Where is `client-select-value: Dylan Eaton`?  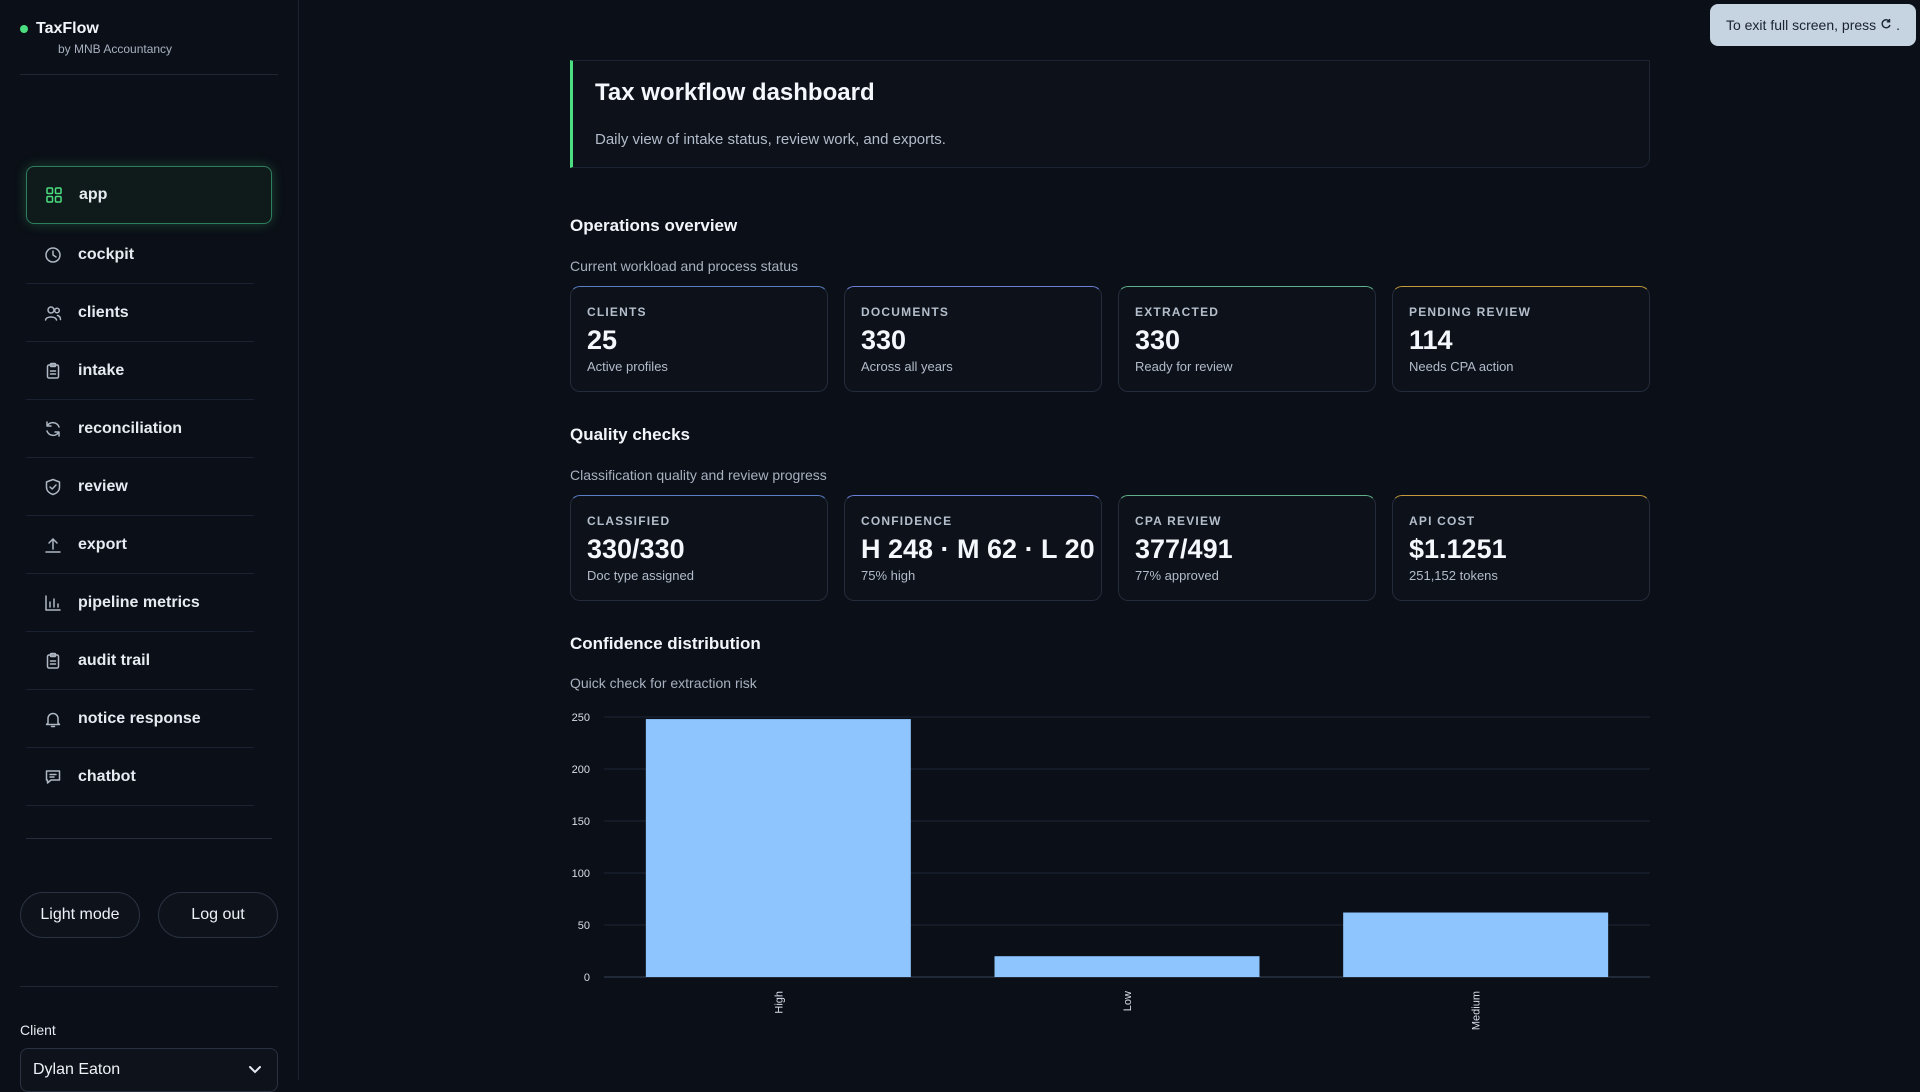 client-select-value: Dylan Eaton is located at coordinates (77, 1069).